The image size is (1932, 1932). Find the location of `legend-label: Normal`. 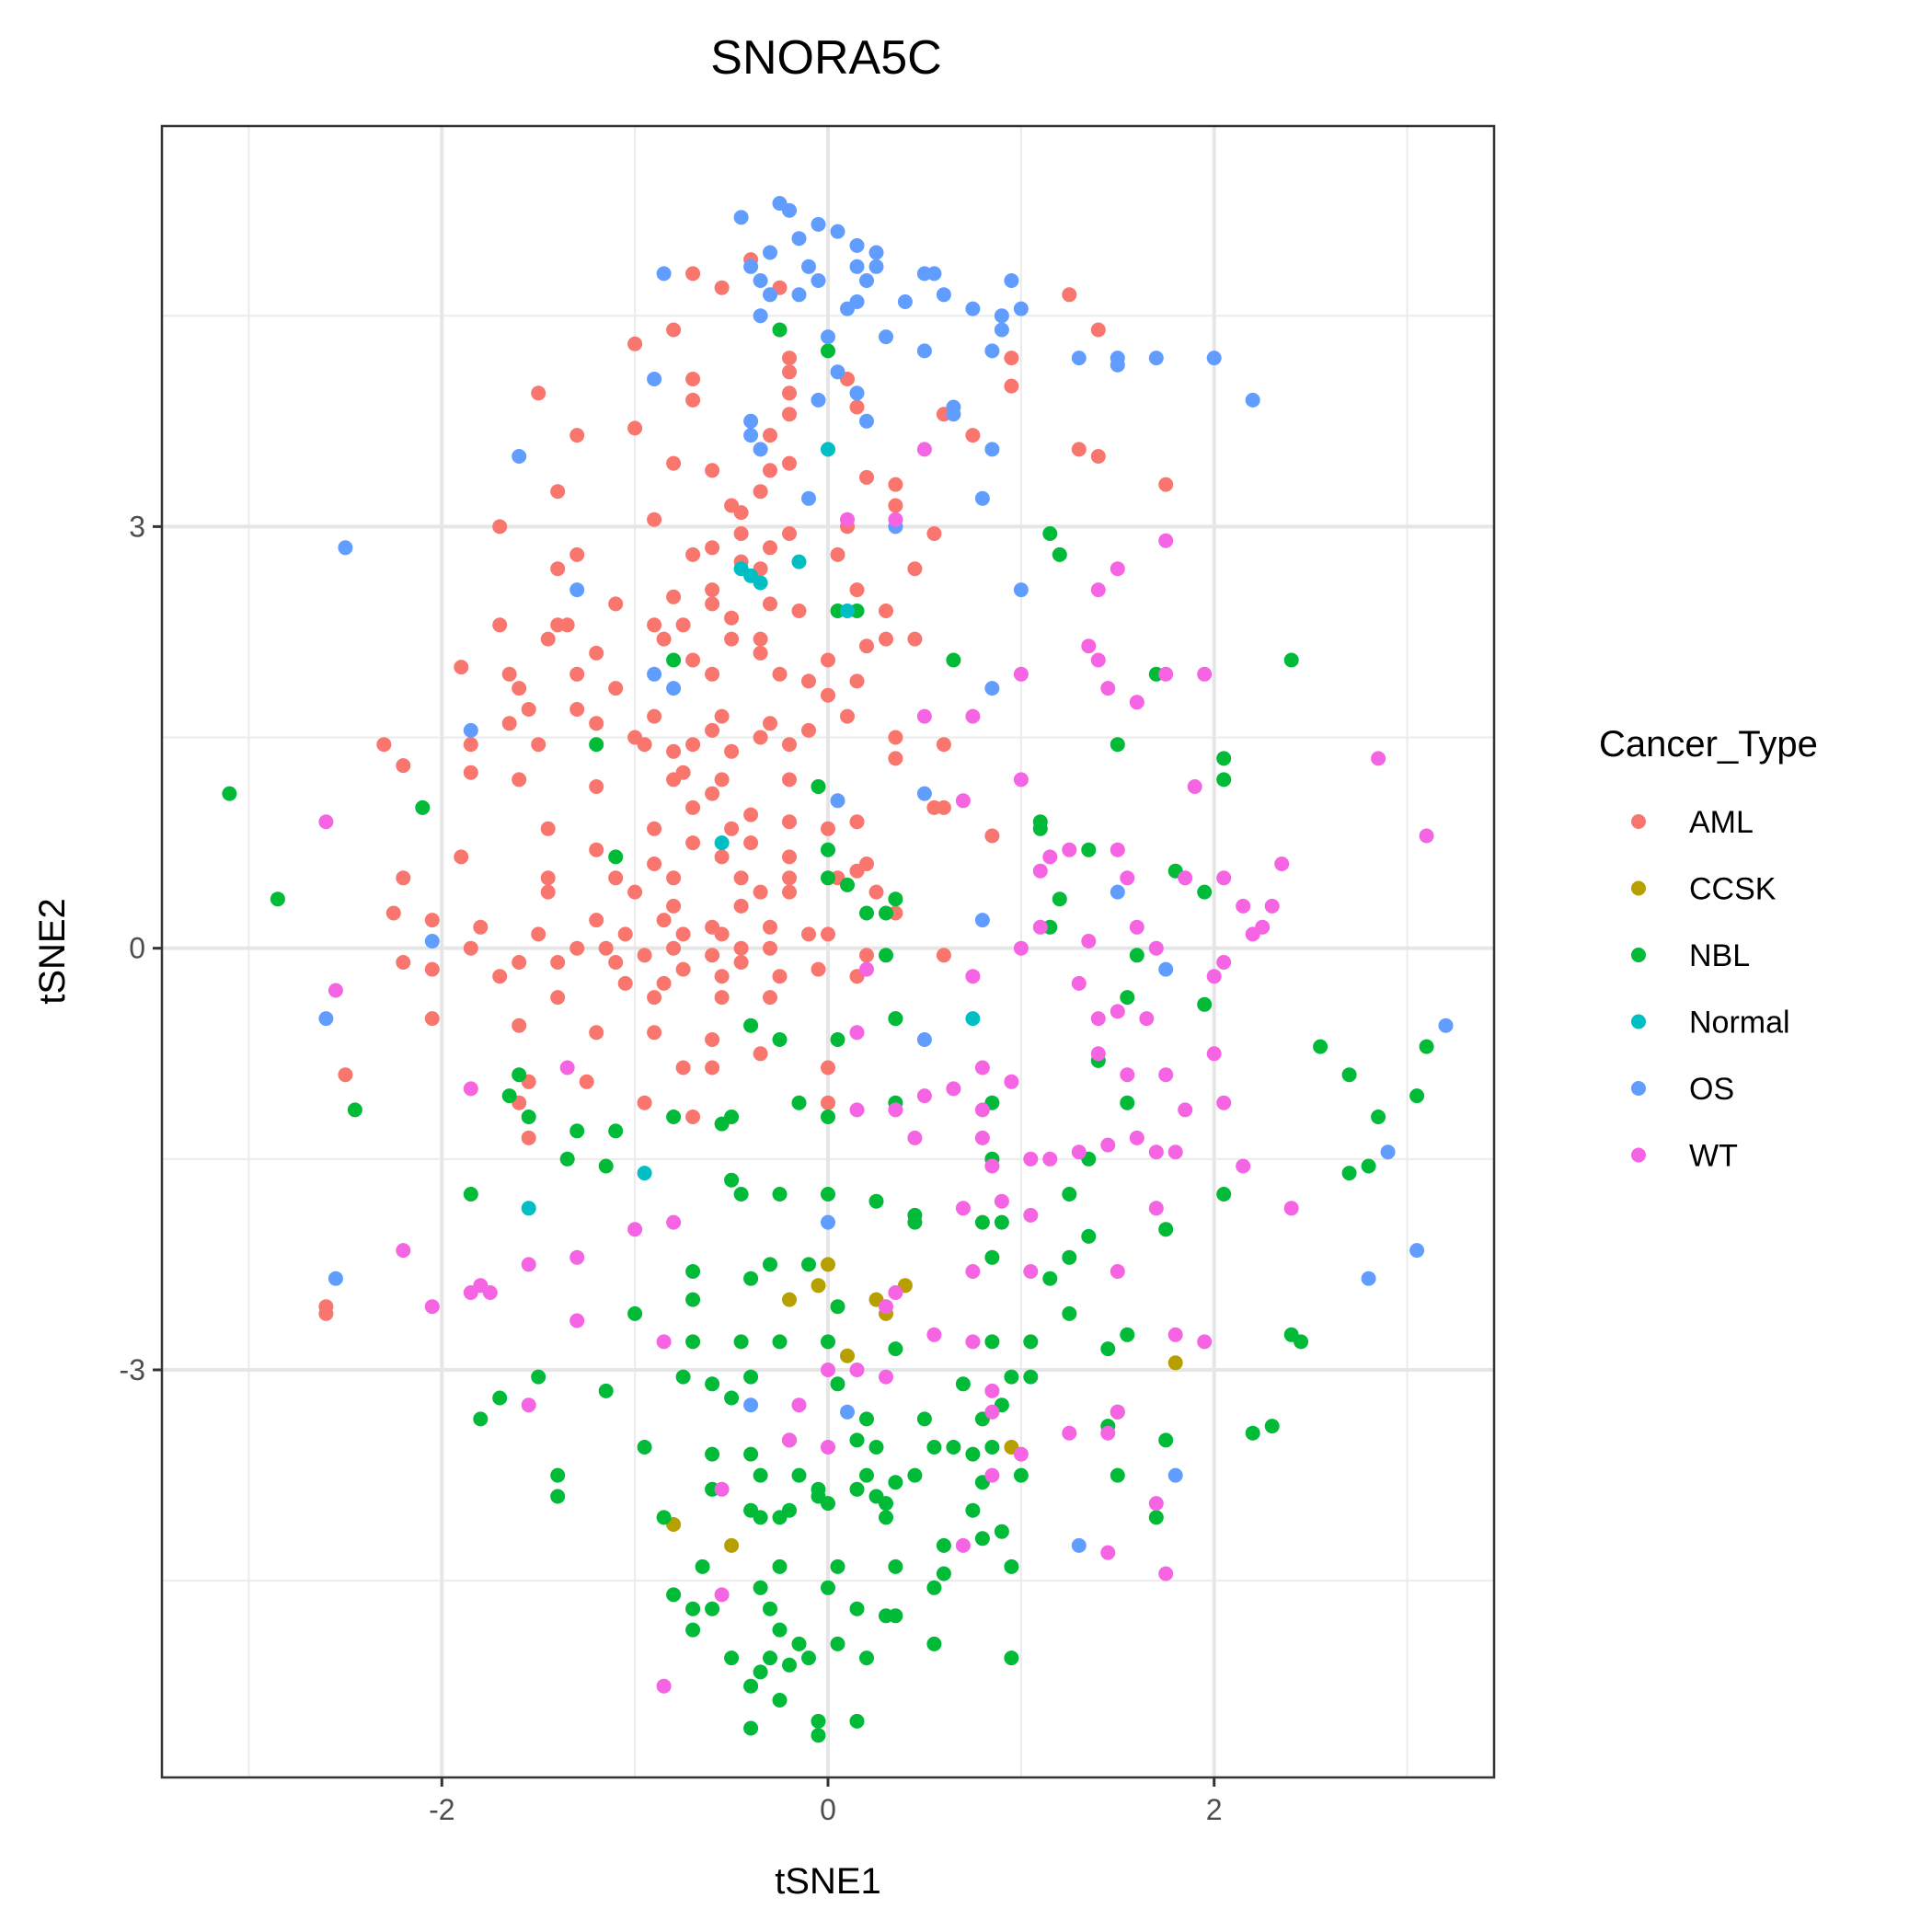

legend-label: Normal is located at coordinates (1739, 1023).